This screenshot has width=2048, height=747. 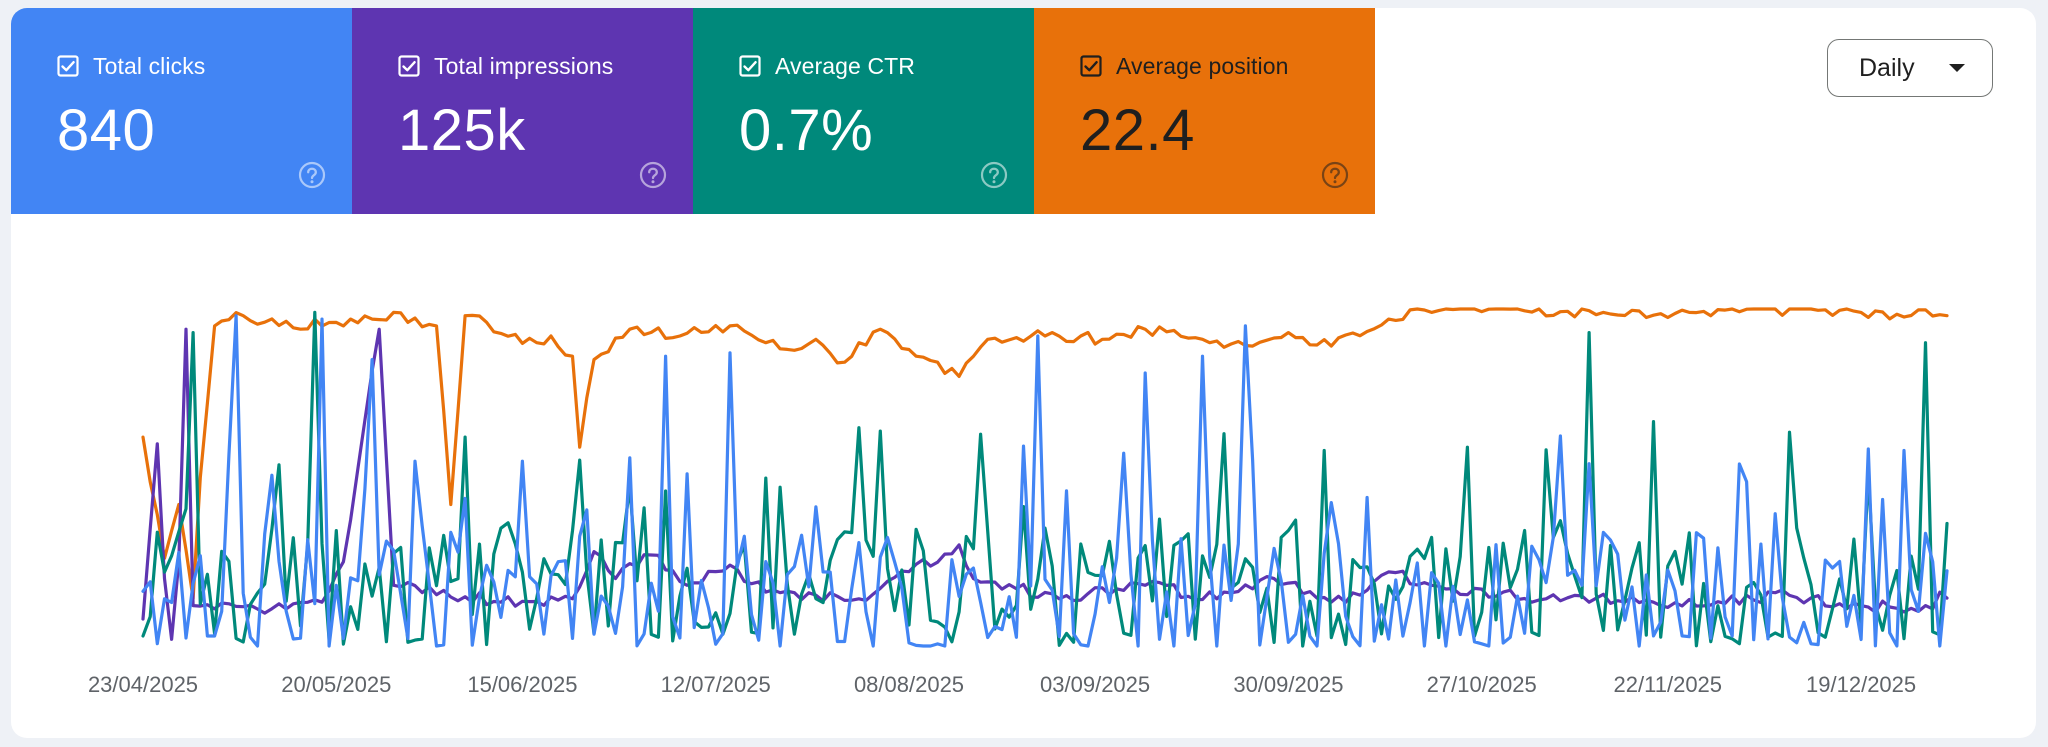 I want to click on metric-label-row: Average position, so click(x=1227, y=66).